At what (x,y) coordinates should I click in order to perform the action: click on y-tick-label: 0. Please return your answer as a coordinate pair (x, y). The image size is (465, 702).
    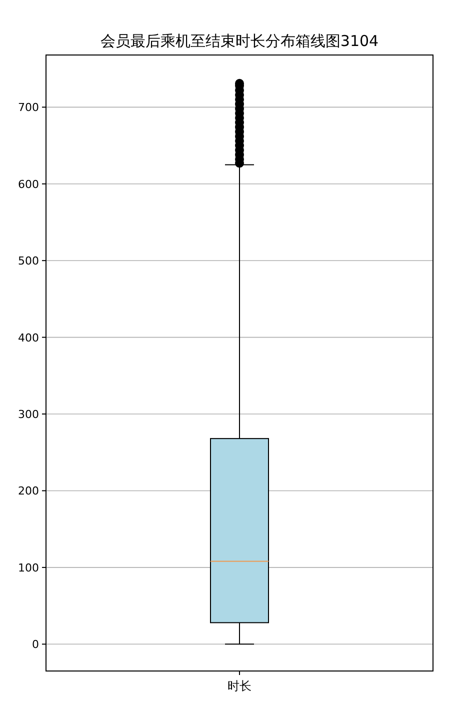
    Looking at the image, I should click on (35, 645).